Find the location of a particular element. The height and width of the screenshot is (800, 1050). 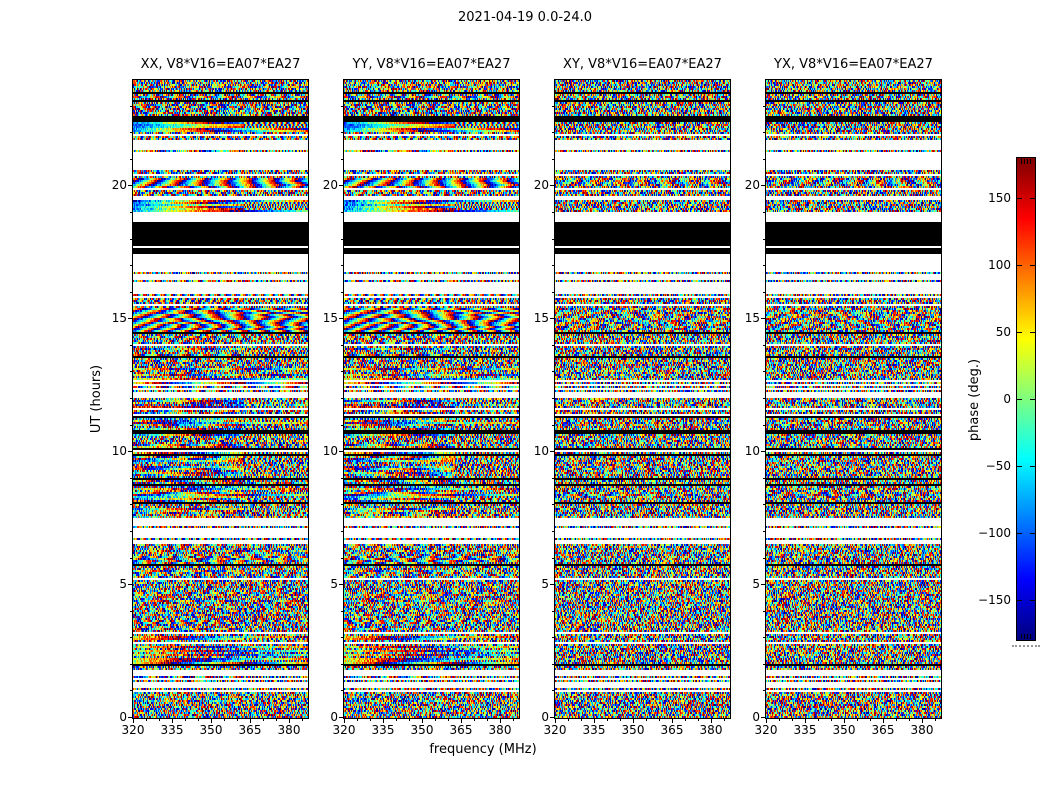

heatmap-canvas-yx is located at coordinates (853, 399).